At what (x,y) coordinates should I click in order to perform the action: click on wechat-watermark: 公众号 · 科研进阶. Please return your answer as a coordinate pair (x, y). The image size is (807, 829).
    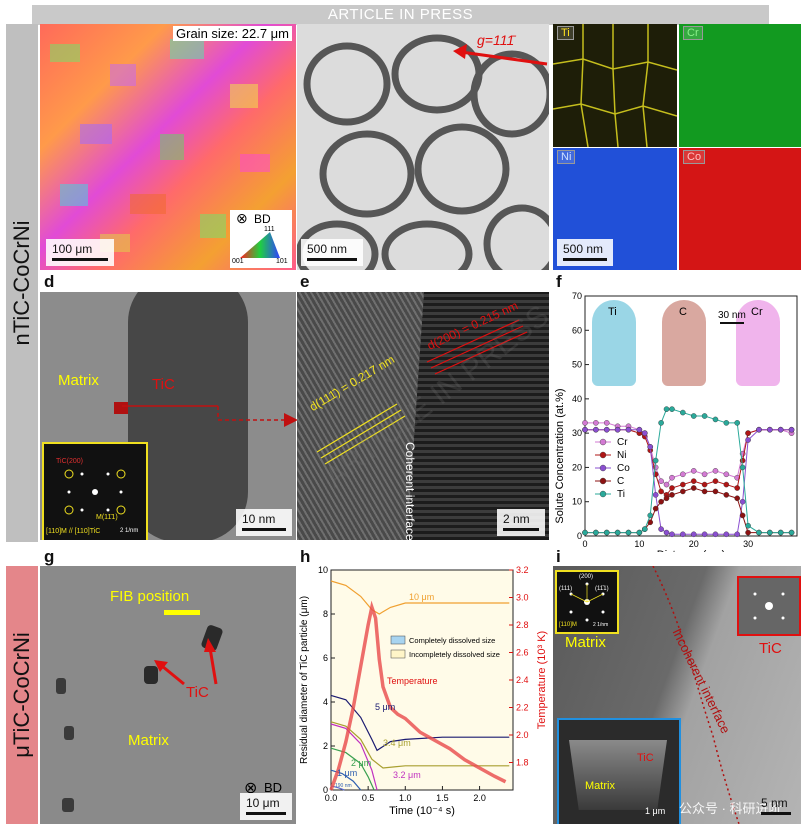
    Looking at the image, I should click on (730, 808).